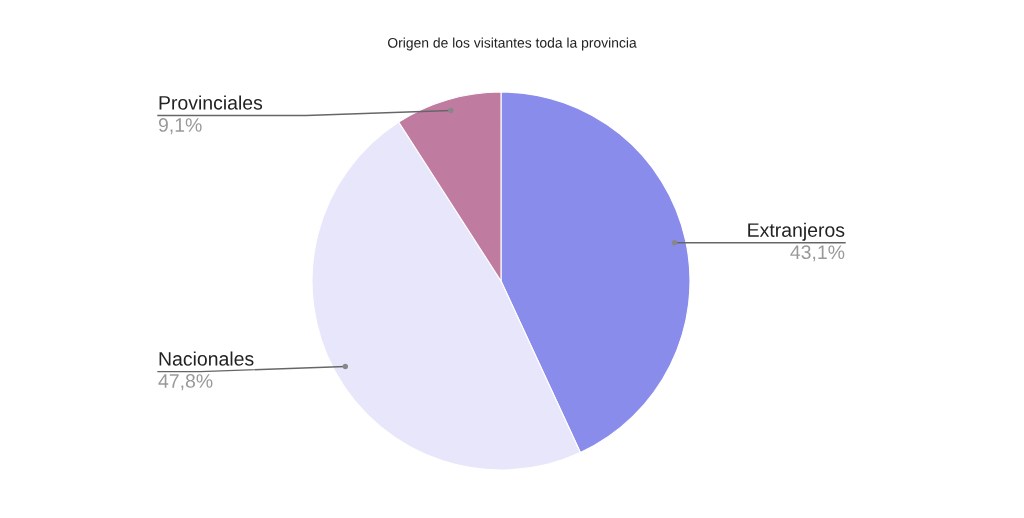 This screenshot has width=1024, height=518. Describe the element at coordinates (211, 102) in the screenshot. I see `slice-label: Provinciales` at that location.